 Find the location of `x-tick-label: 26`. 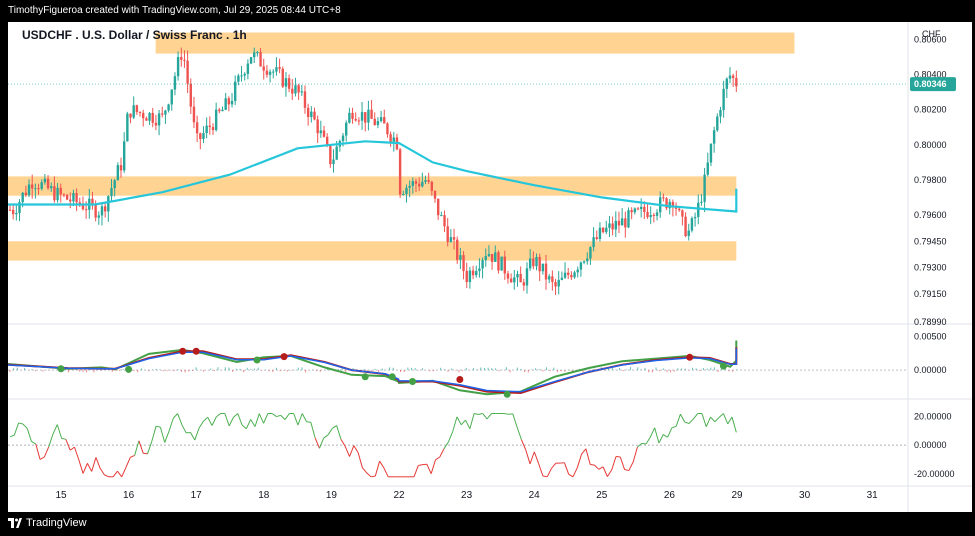

x-tick-label: 26 is located at coordinates (670, 495).